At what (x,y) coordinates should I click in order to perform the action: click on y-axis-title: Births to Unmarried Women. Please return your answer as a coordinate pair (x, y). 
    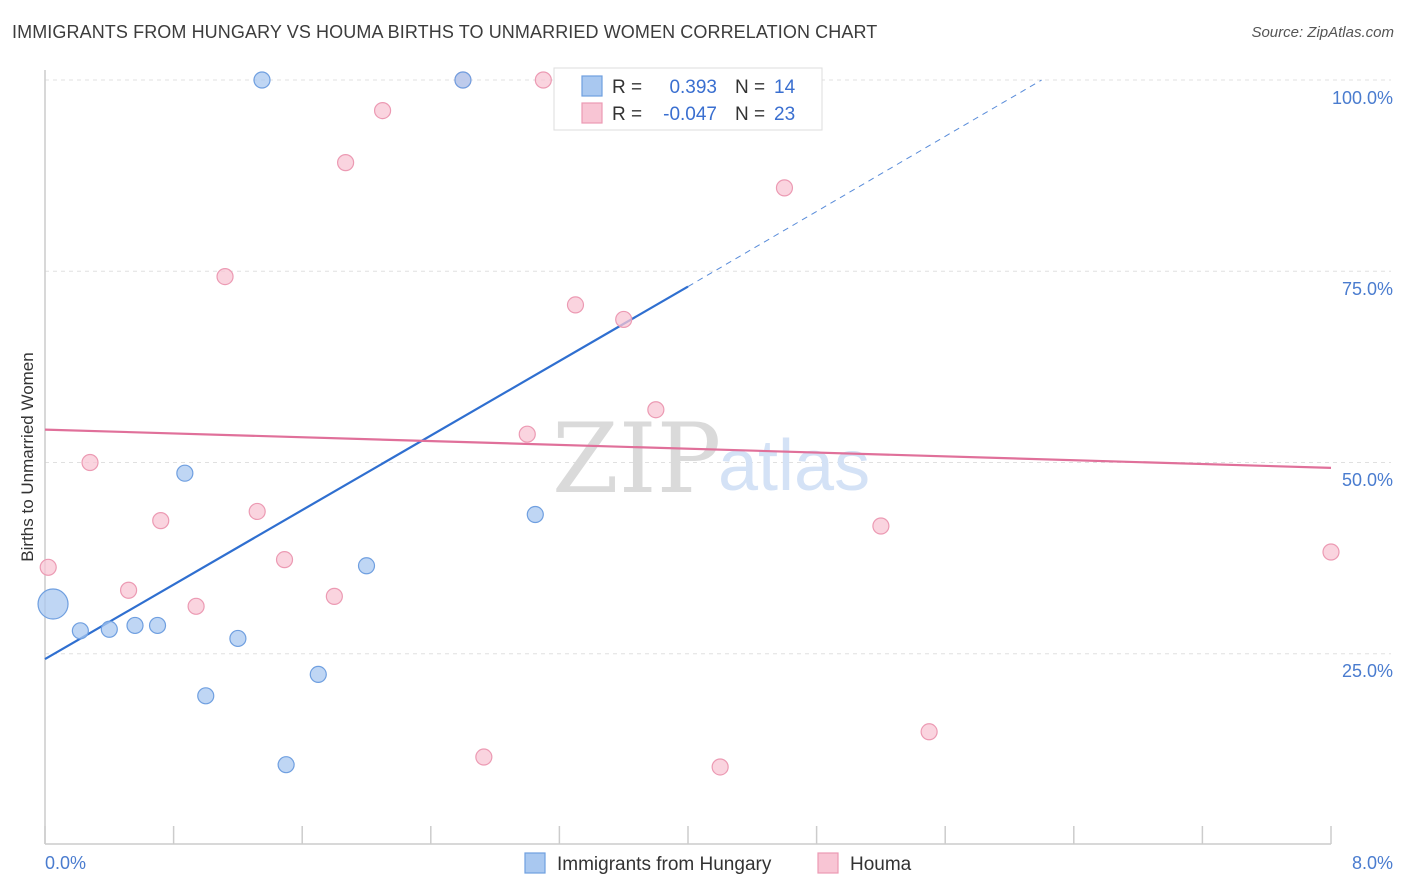
    Looking at the image, I should click on (27, 456).